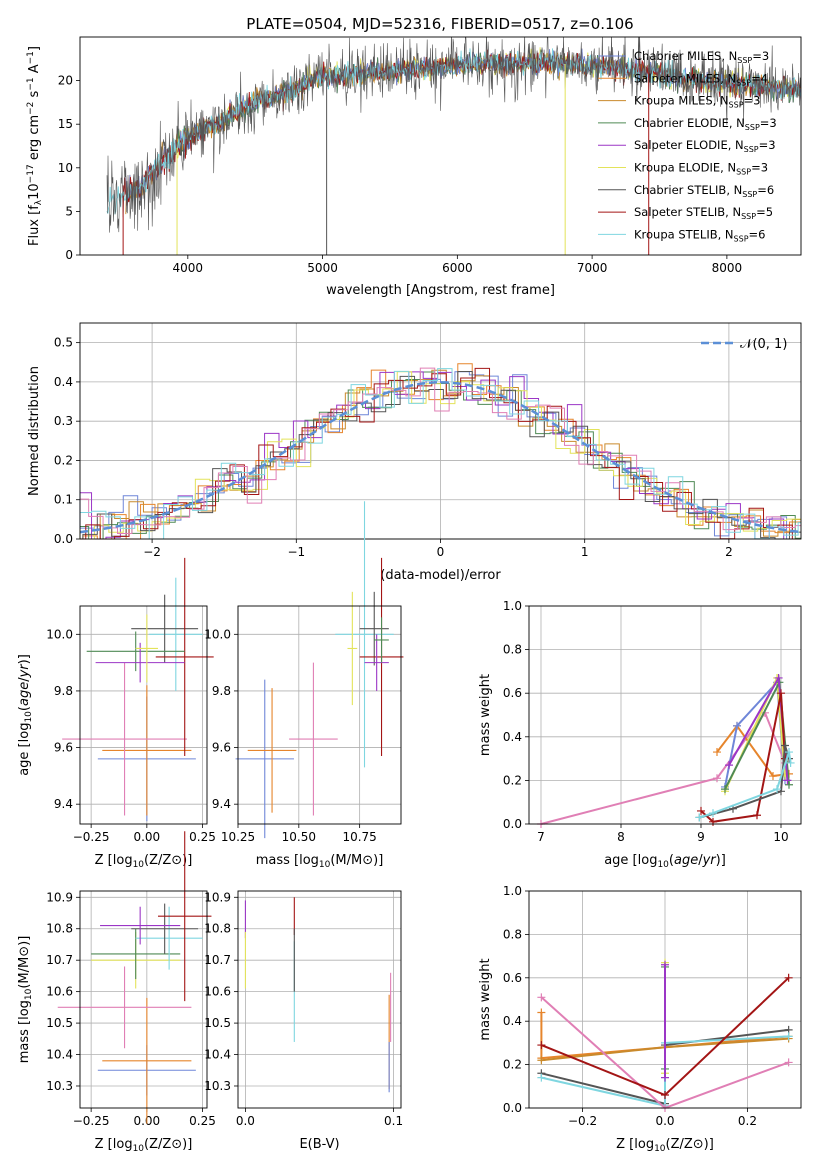 This screenshot has height=1170, width=819. Describe the element at coordinates (69, 255) in the screenshot. I see `y-tick-label: 0` at that location.